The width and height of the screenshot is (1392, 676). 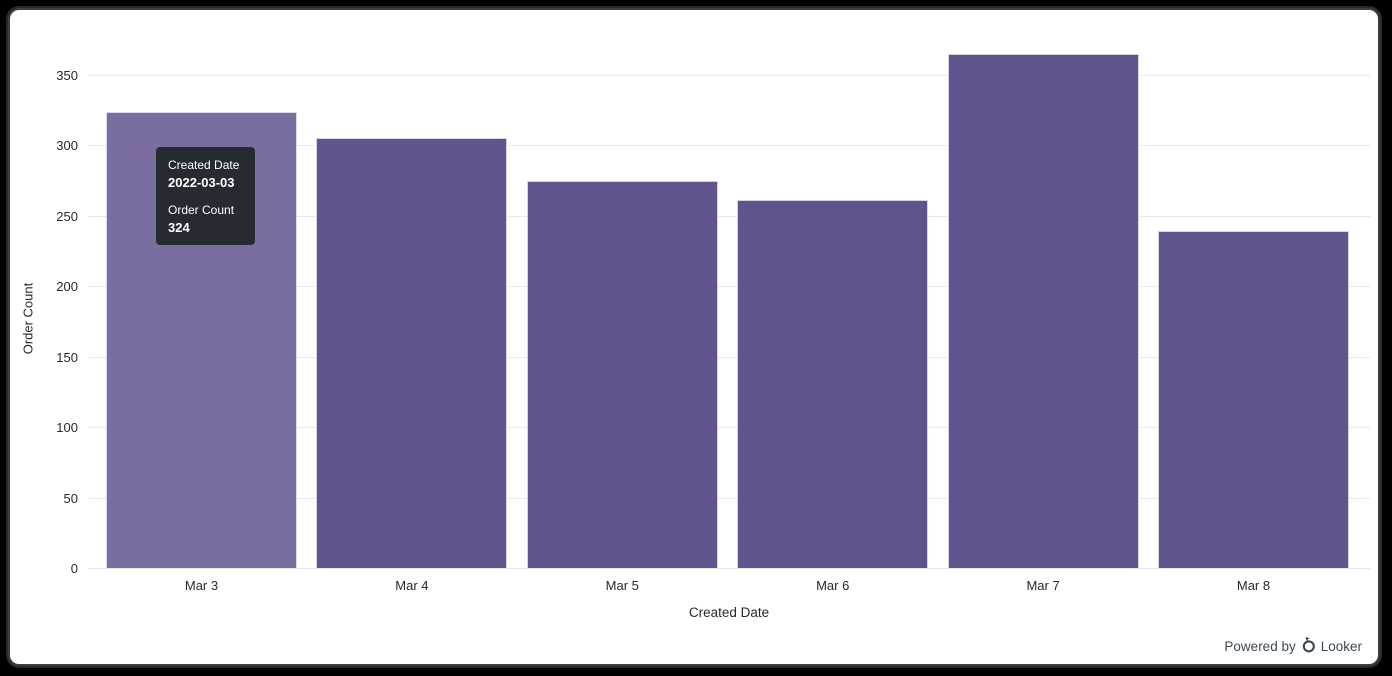 I want to click on y-tick-label: 300, so click(x=67, y=146).